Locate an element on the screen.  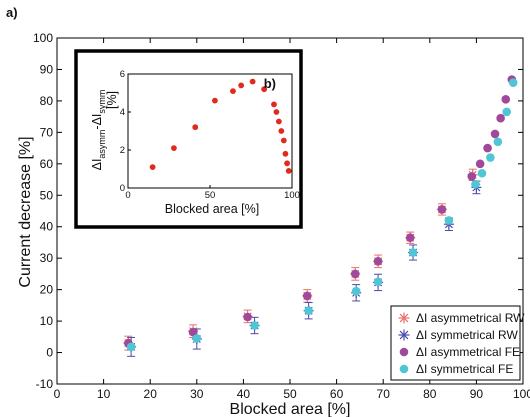
y-tick-label: -10 is located at coordinates (45, 384).